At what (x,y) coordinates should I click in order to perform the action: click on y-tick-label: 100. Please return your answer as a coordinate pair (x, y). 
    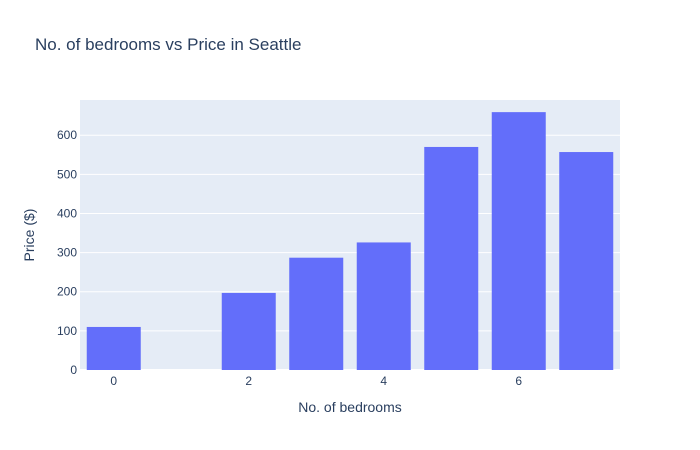
    Looking at the image, I should click on (67, 331).